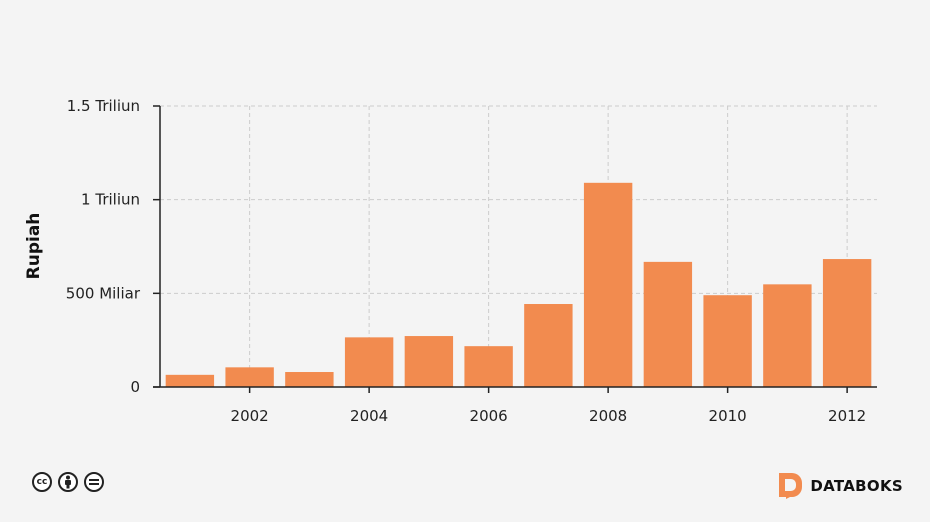  I want to click on y-tick-labels: 0 500 Miliar 1 Triliun 1.5 Triliun, so click(103, 246).